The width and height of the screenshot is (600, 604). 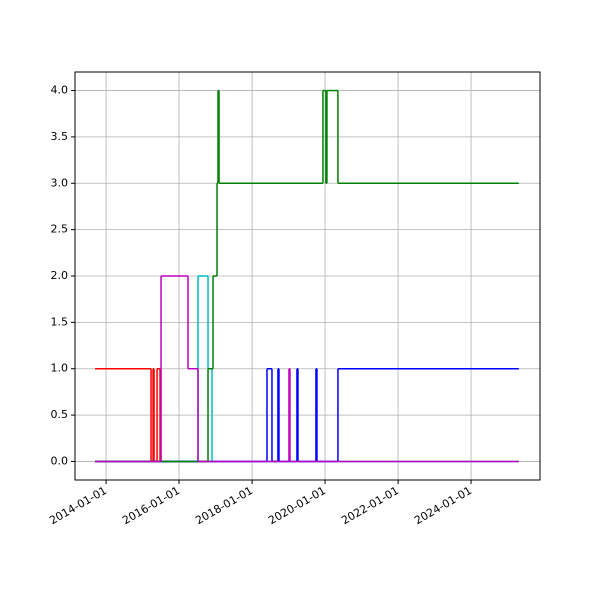 I want to click on y-tick-label: 4.0, so click(x=60, y=90).